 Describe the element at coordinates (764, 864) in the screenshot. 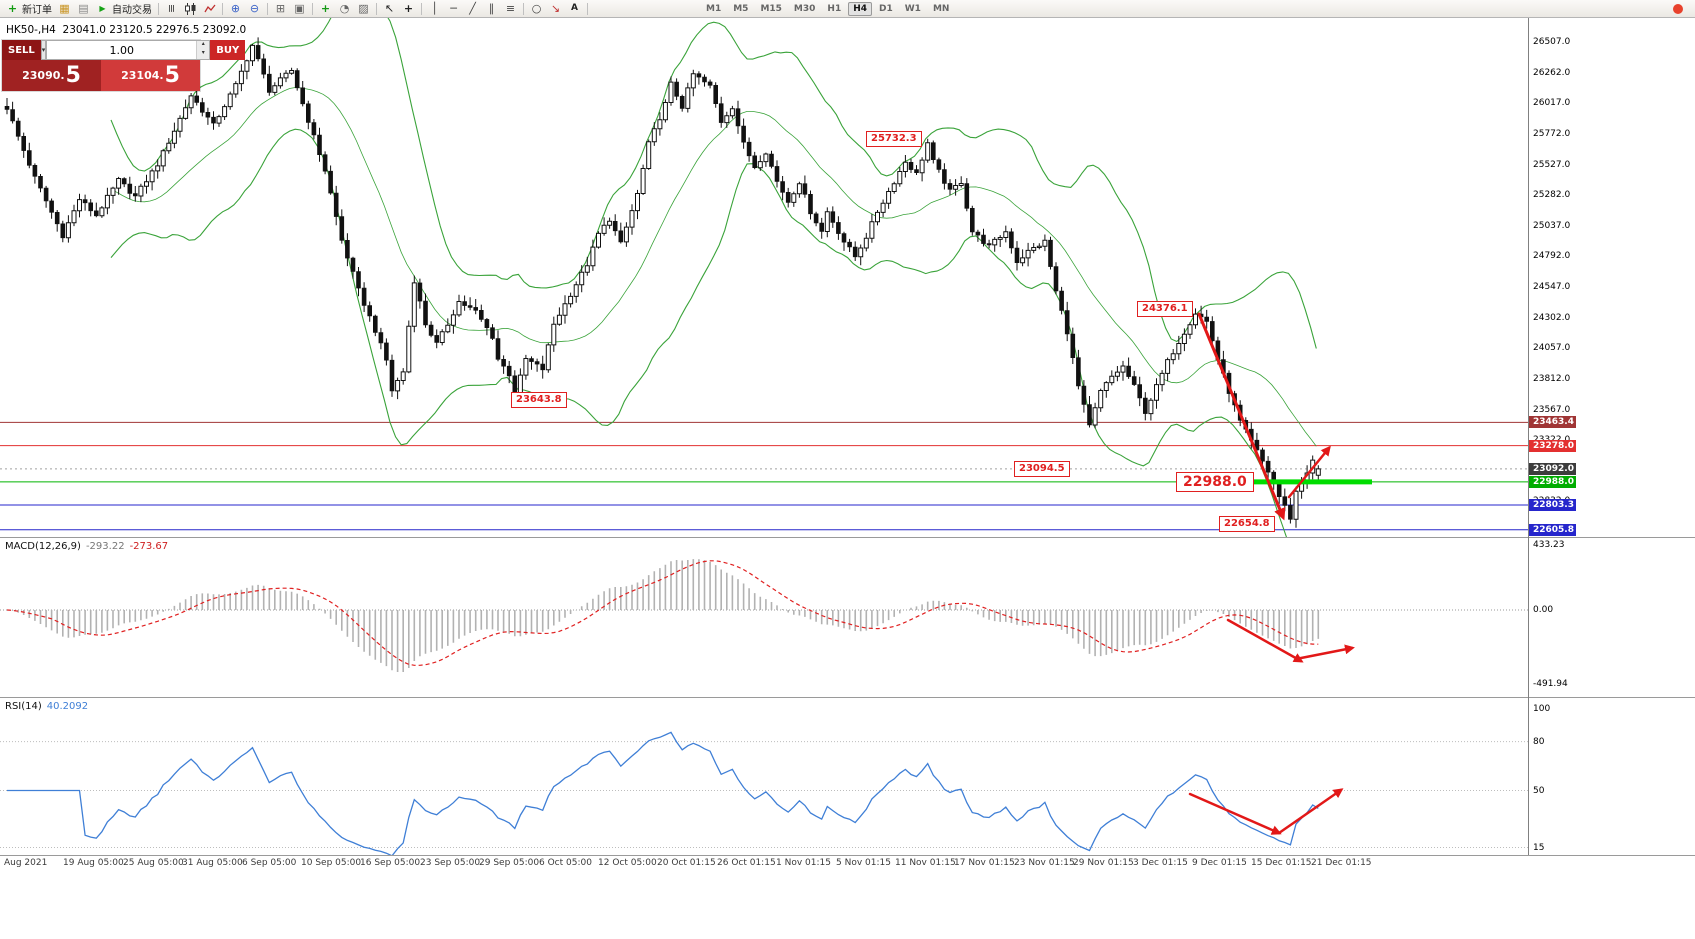

I see `time-axis` at that location.